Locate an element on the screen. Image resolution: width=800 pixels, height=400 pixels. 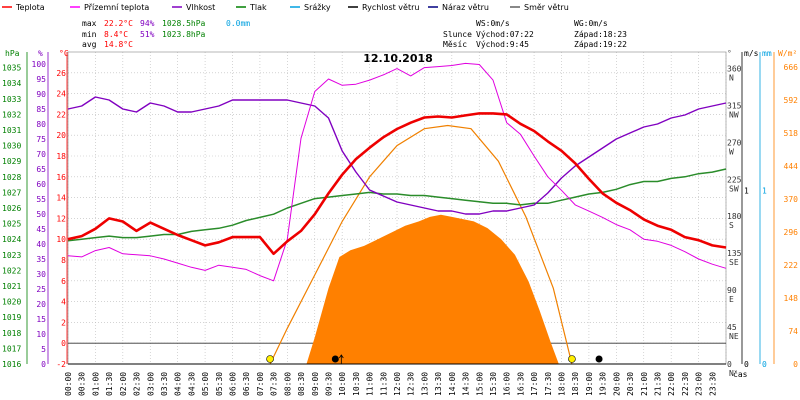
stat-avg-temp: 14.8°C is located at coordinates (118, 44).